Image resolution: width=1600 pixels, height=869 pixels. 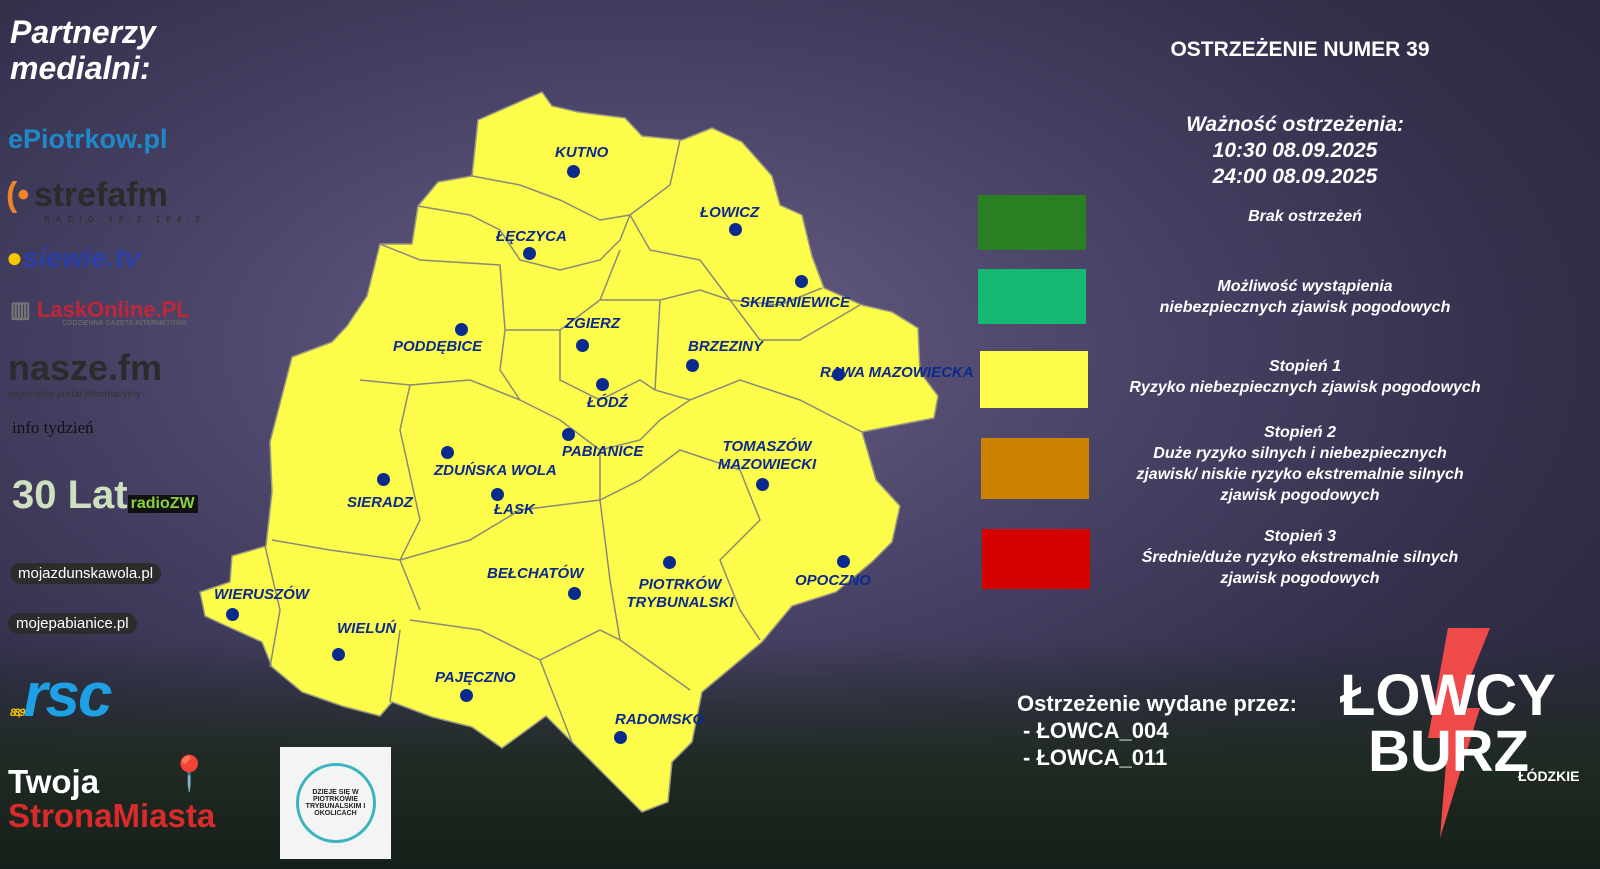 I want to click on county-rawa: RAWA MAZOWIECKA, so click(x=897, y=372).